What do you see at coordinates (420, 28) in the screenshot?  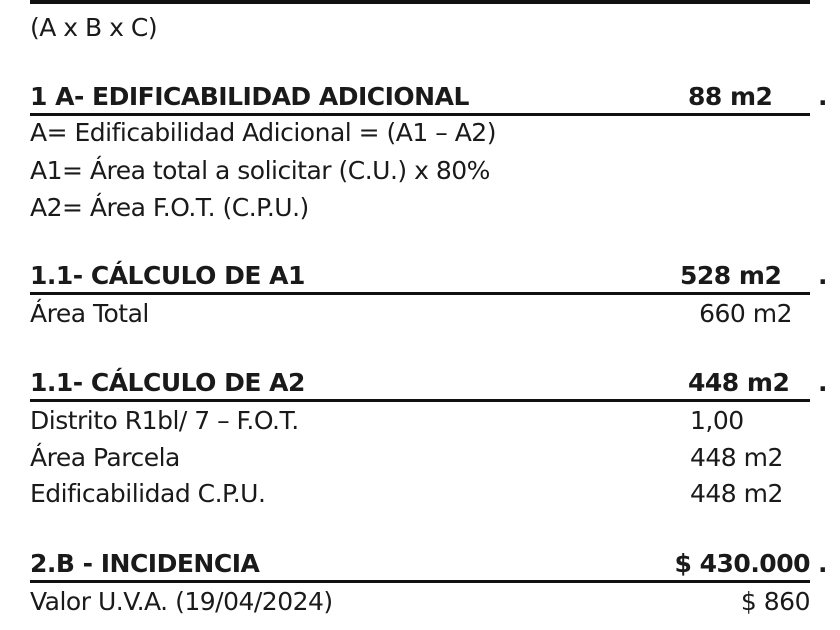 I see `formula-row: (A x B x C)` at bounding box center [420, 28].